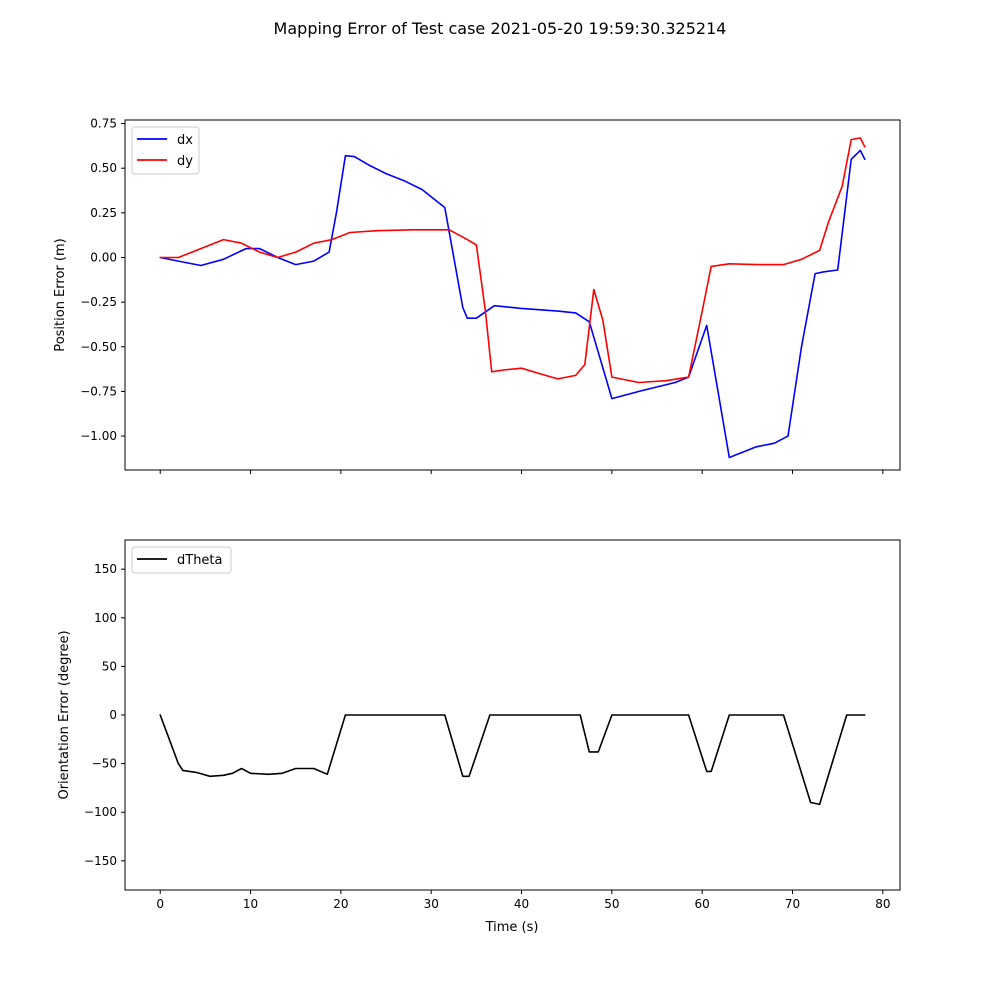 Image resolution: width=1000 pixels, height=1000 pixels. What do you see at coordinates (103, 213) in the screenshot?
I see `position-error-ytick-label: 0.25` at bounding box center [103, 213].